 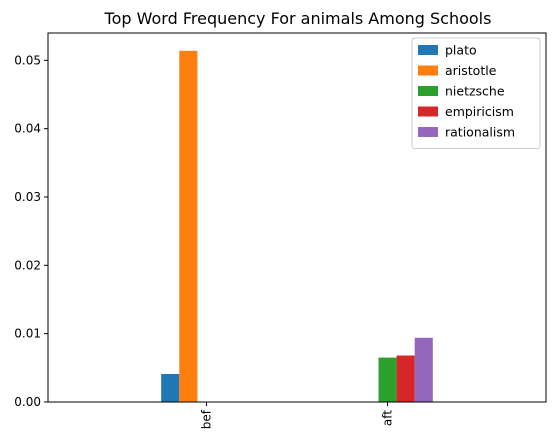 What do you see at coordinates (27, 197) in the screenshot?
I see `y-tick-label: 0.03` at bounding box center [27, 197].